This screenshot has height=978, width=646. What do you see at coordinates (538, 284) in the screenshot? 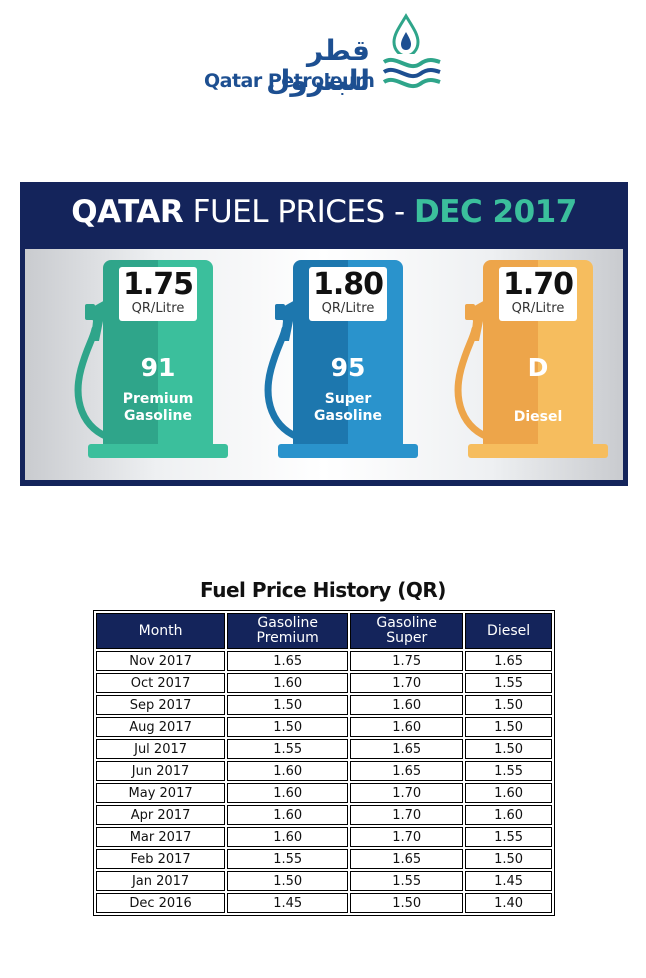
I see `price-value: 1.70` at bounding box center [538, 284].